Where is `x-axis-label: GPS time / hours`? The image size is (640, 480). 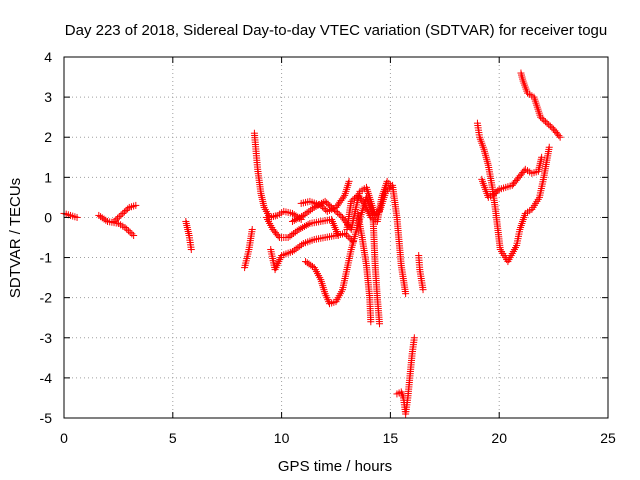 x-axis-label: GPS time / hours is located at coordinates (335, 466).